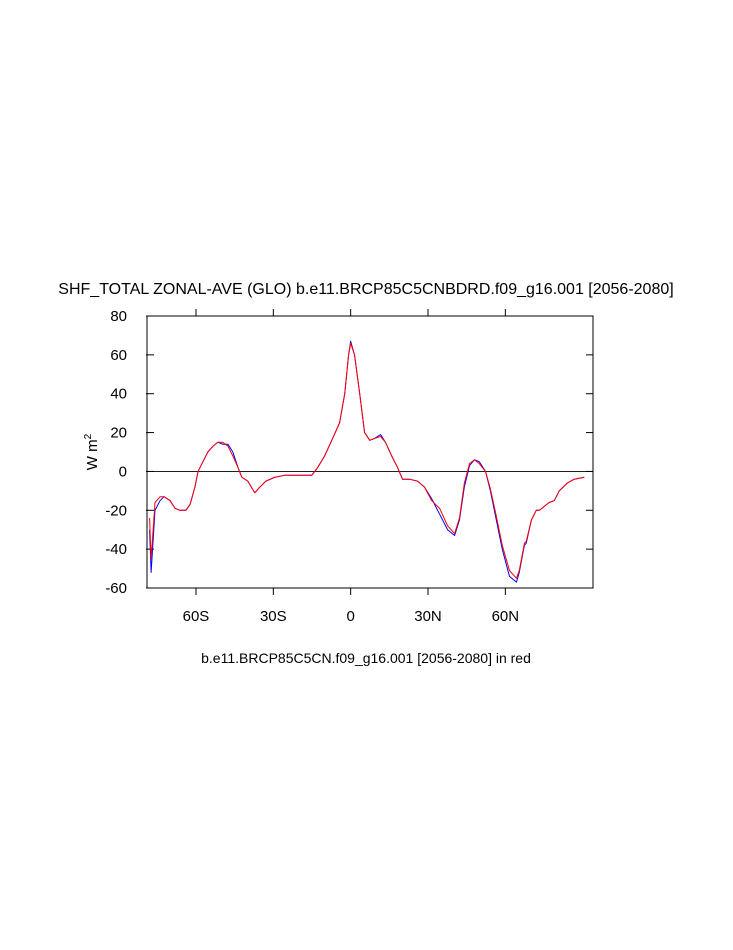 This screenshot has width=733, height=950. What do you see at coordinates (118, 355) in the screenshot?
I see `y-tick-label: 60` at bounding box center [118, 355].